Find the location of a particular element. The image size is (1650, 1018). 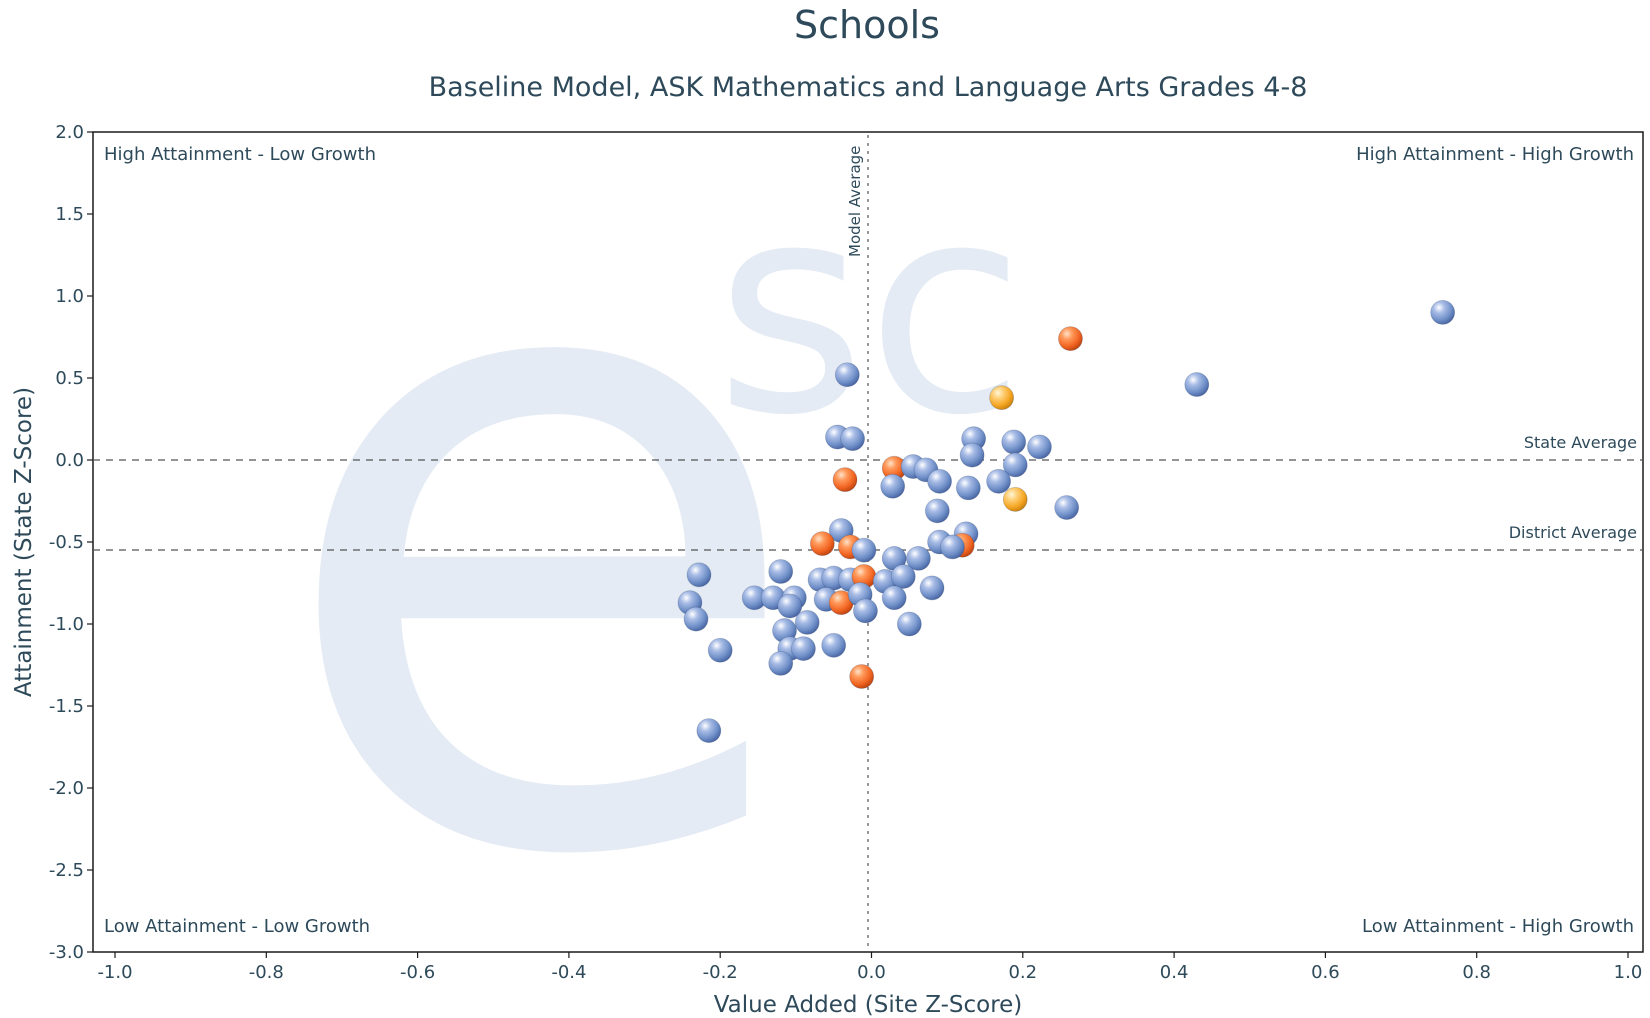

y-tick-label: -1.0 is located at coordinates (66, 624).